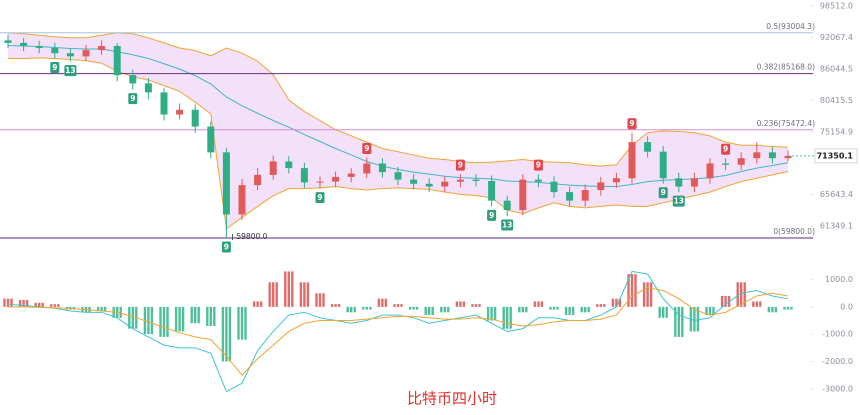  I want to click on last-price: 71350.1, so click(835, 155).